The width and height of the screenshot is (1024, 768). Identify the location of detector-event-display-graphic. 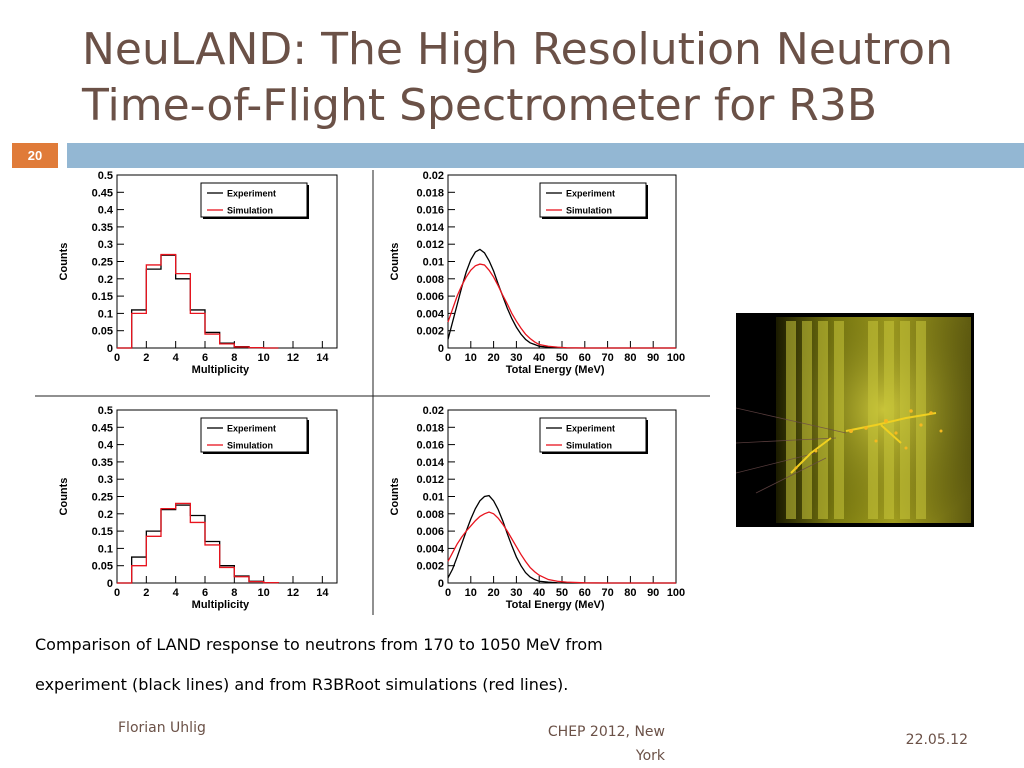
(855, 420).